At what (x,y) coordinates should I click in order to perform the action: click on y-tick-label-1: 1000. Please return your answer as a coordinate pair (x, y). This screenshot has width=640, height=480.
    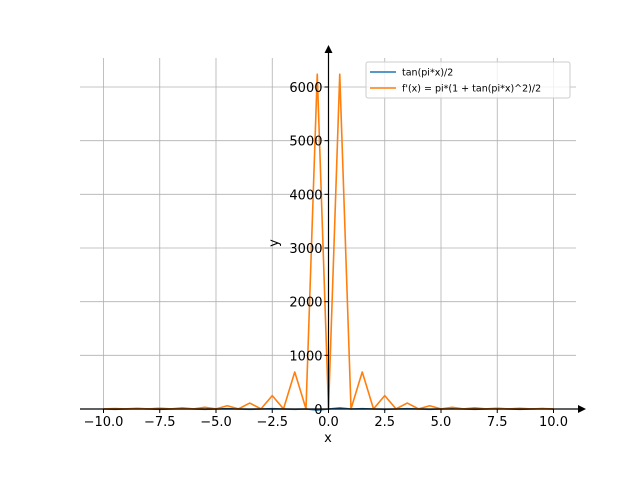
    Looking at the image, I should click on (305, 356).